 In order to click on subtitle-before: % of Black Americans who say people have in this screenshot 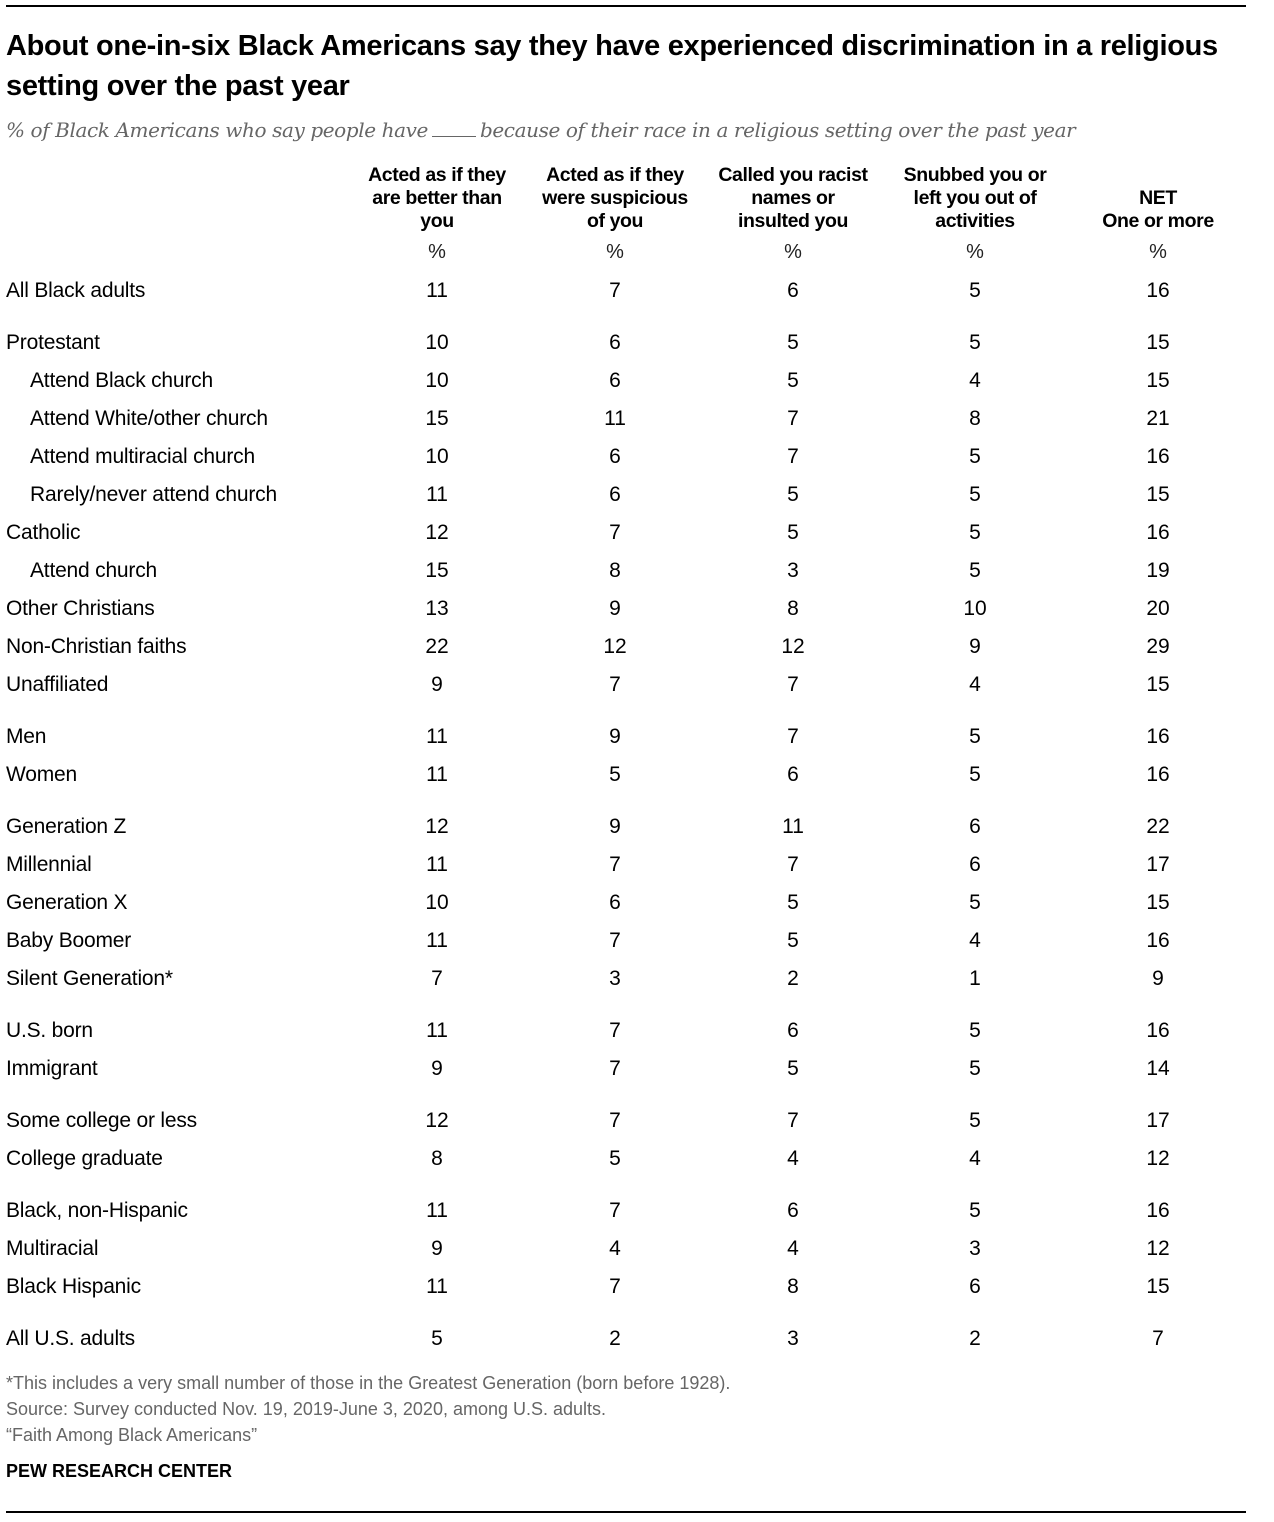, I will do `click(217, 130)`.